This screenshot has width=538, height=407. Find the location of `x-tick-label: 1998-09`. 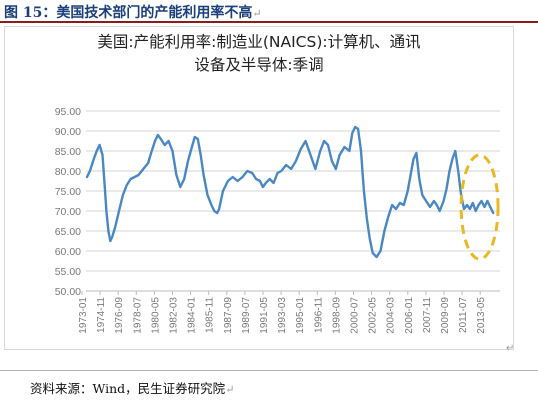

x-tick-label: 1998-09 is located at coordinates (336, 315).